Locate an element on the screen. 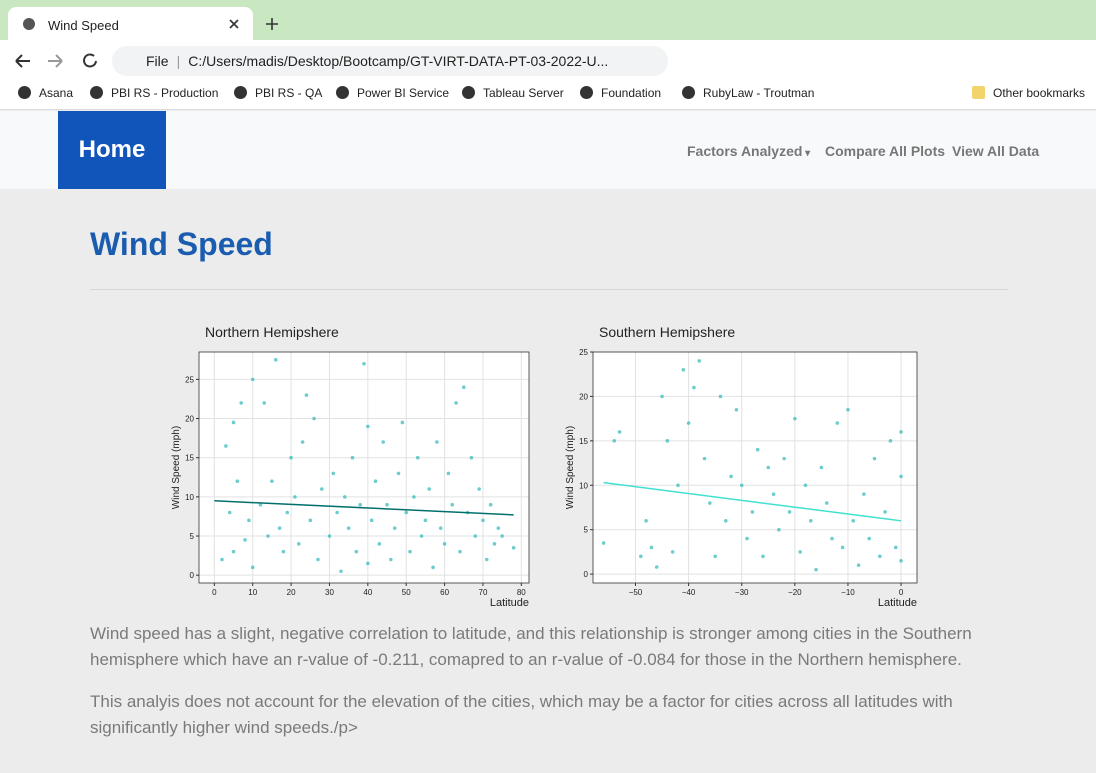 This screenshot has height=773, width=1096. close-tab is located at coordinates (234, 24).